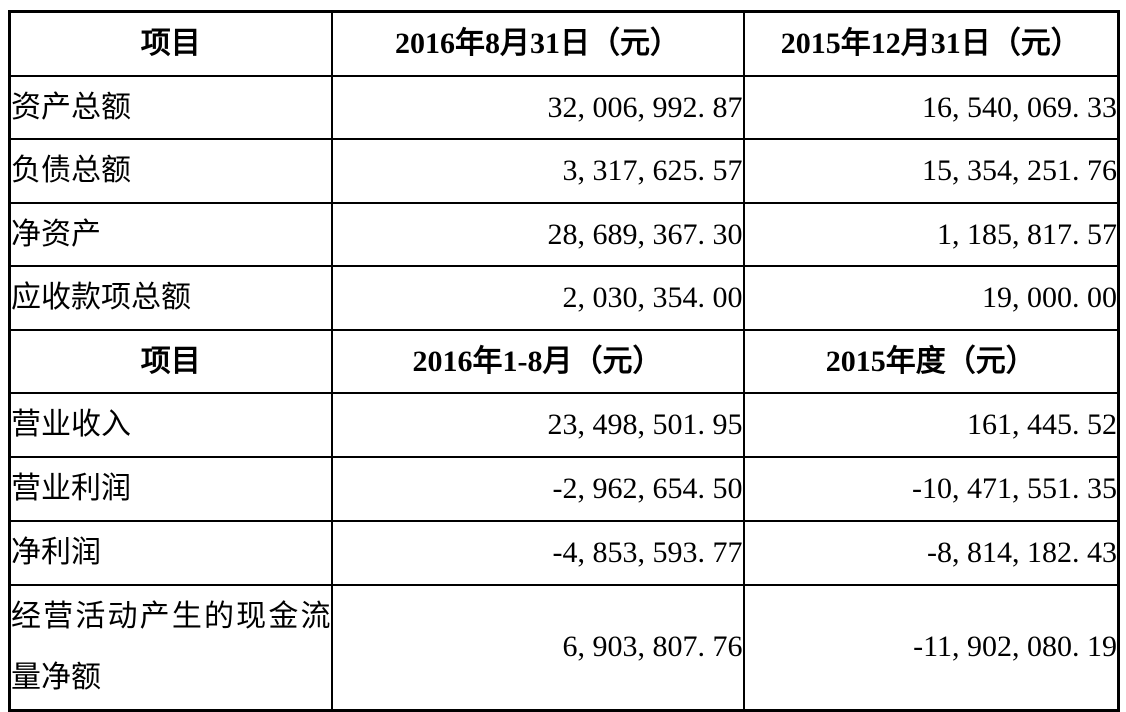 This screenshot has width=1126, height=712. What do you see at coordinates (931, 107) in the screenshot?
I see `row-value-period-2: 16, 540, 069. 33` at bounding box center [931, 107].